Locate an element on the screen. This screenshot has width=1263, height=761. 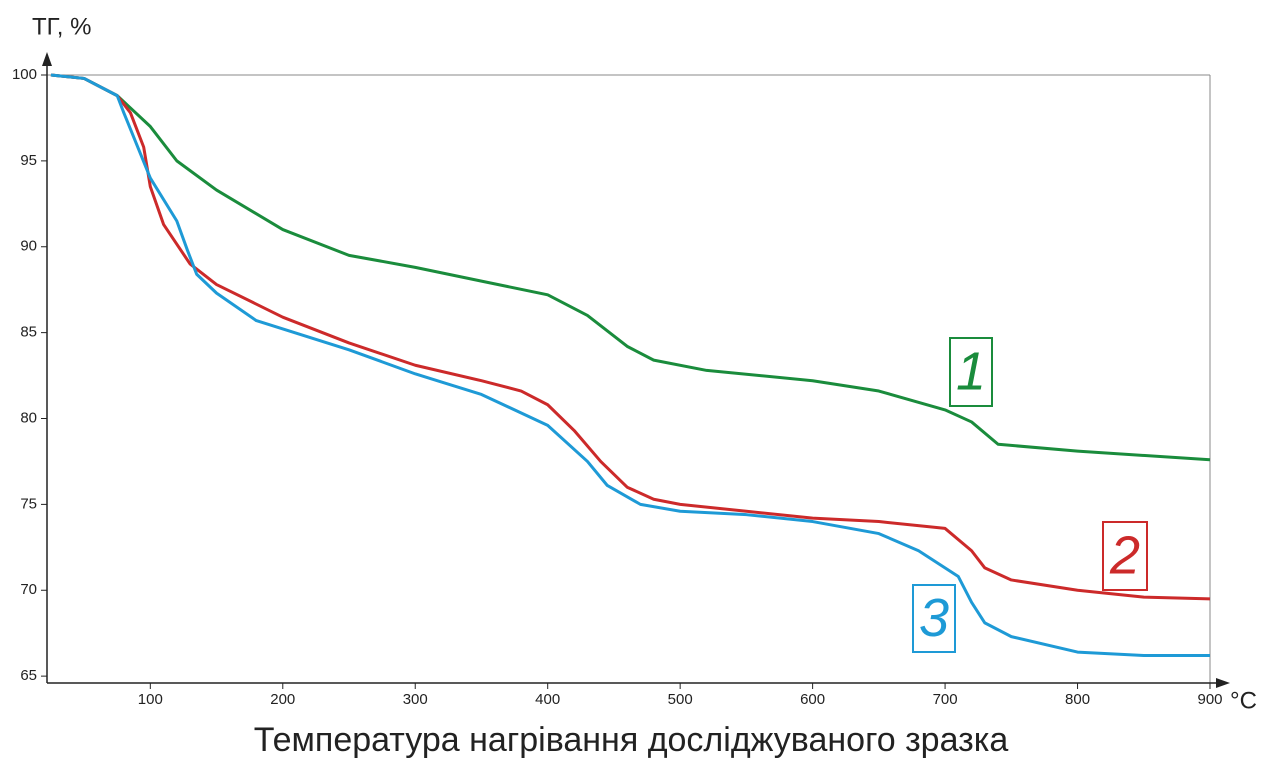
y-axis-arrow is located at coordinates (47, 59).